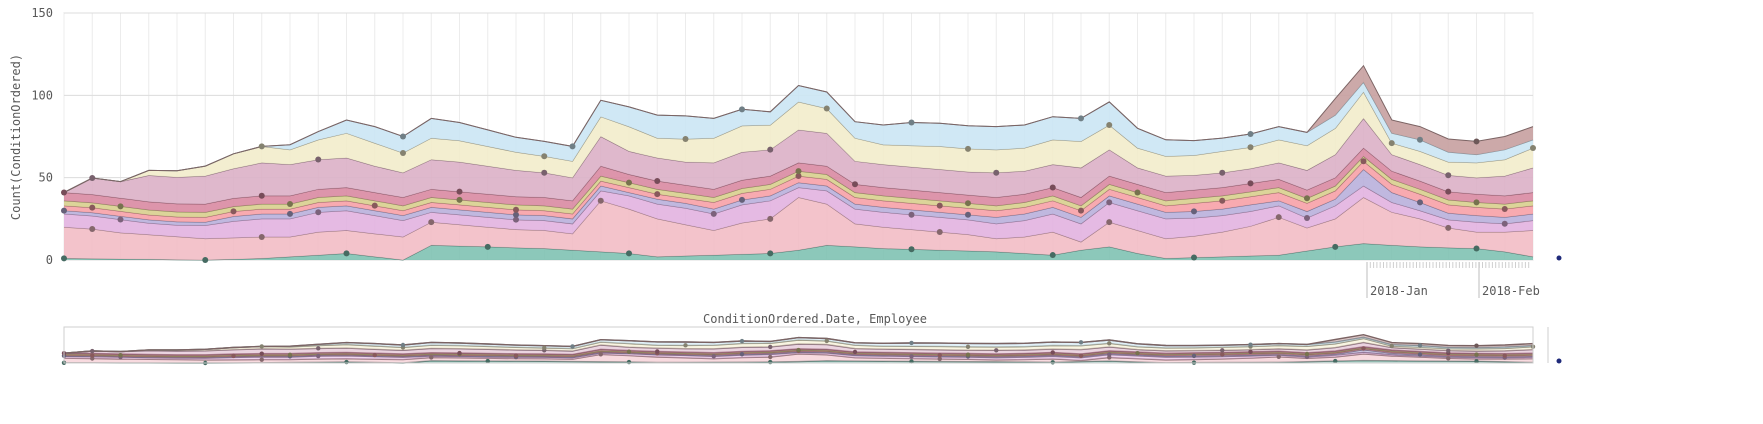  What do you see at coordinates (1559, 361) in the screenshot?
I see `mini-scroll-handle` at bounding box center [1559, 361].